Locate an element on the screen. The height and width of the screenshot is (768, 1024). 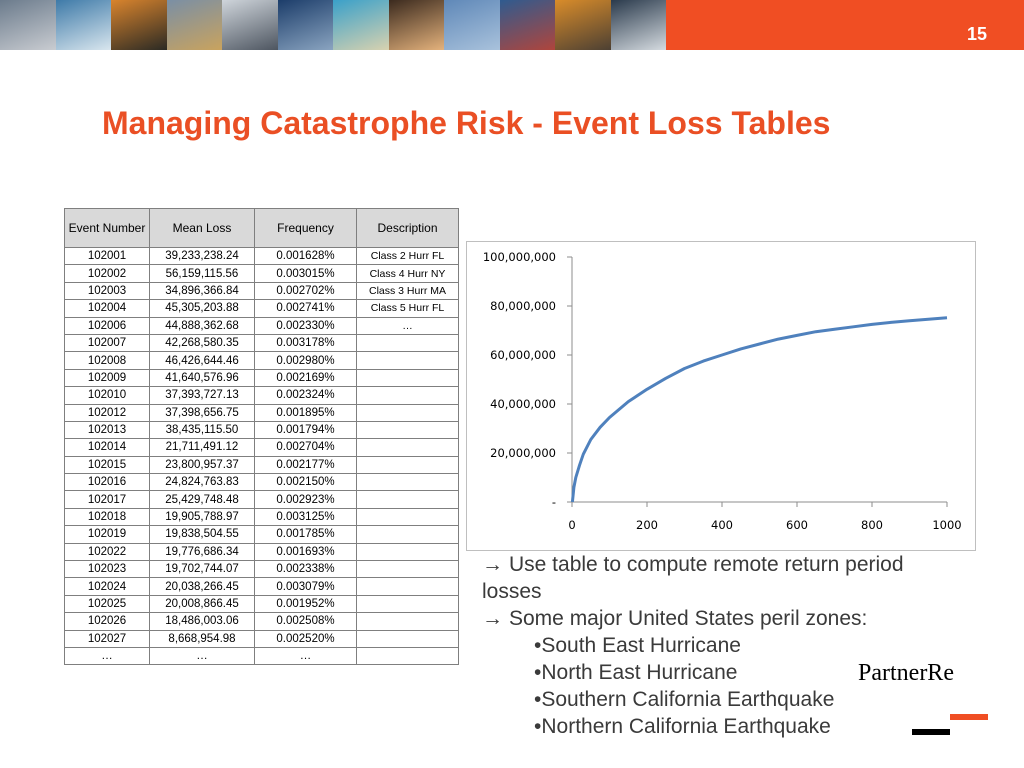
cell-frequency: 0.003015% is located at coordinates (305, 273).